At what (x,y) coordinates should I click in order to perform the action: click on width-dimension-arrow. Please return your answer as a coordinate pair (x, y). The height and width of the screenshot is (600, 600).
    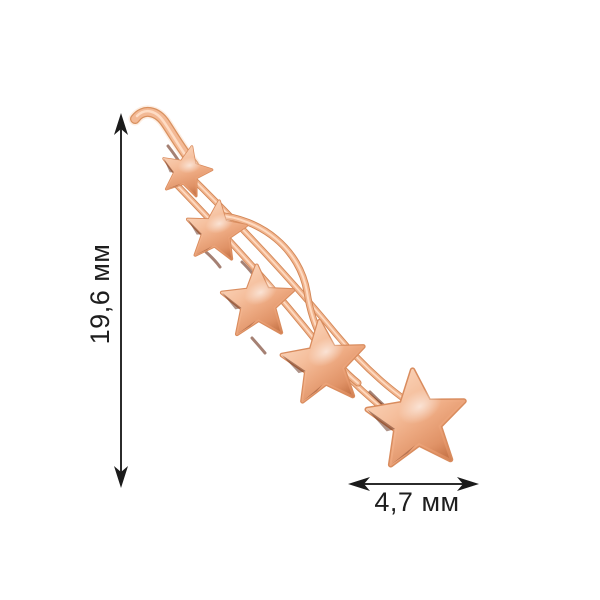
    Looking at the image, I should click on (413, 484).